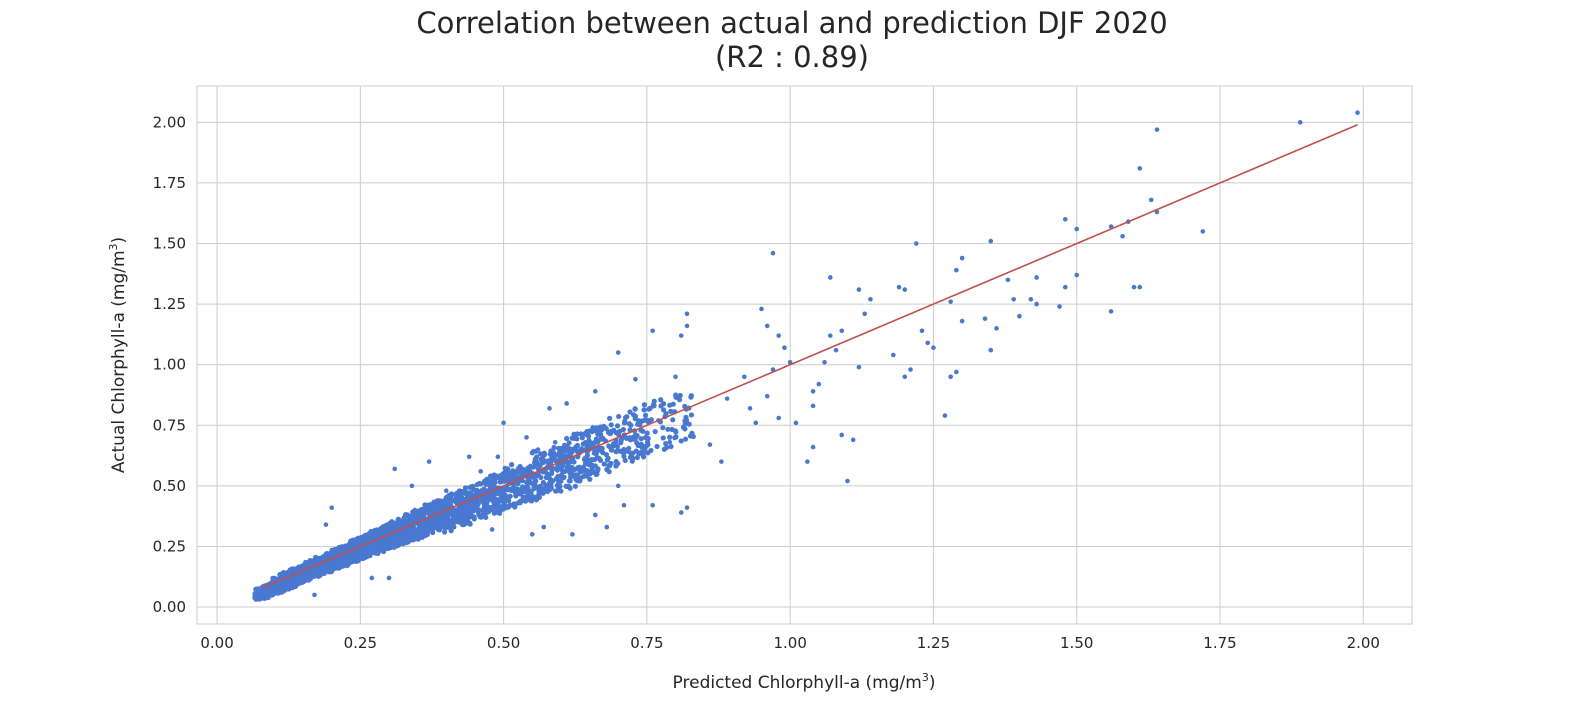 The height and width of the screenshot is (720, 1584). Describe the element at coordinates (1219, 643) in the screenshot. I see `x-tick-label: 1.75` at that location.